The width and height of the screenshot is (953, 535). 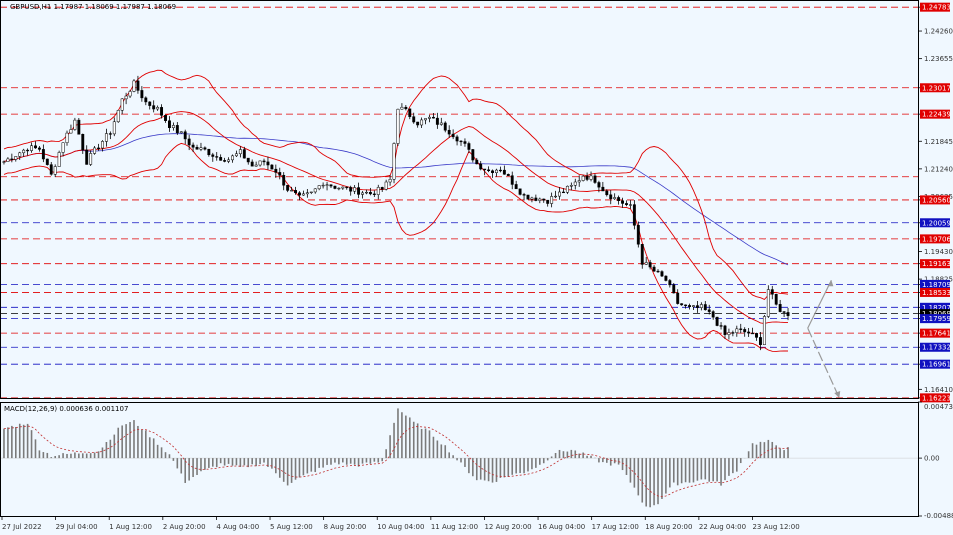 I want to click on macd-tick-label: -0.004889, so click(x=938, y=516).